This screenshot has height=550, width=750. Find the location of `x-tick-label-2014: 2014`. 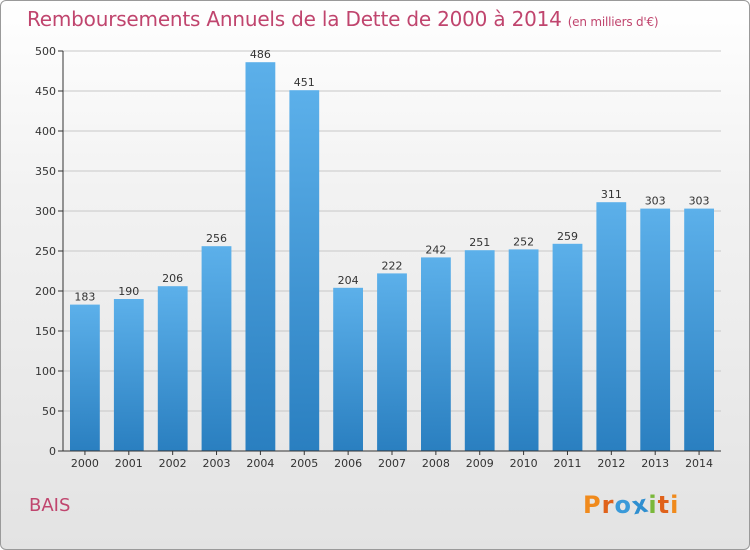

x-tick-label-2014: 2014 is located at coordinates (699, 463).